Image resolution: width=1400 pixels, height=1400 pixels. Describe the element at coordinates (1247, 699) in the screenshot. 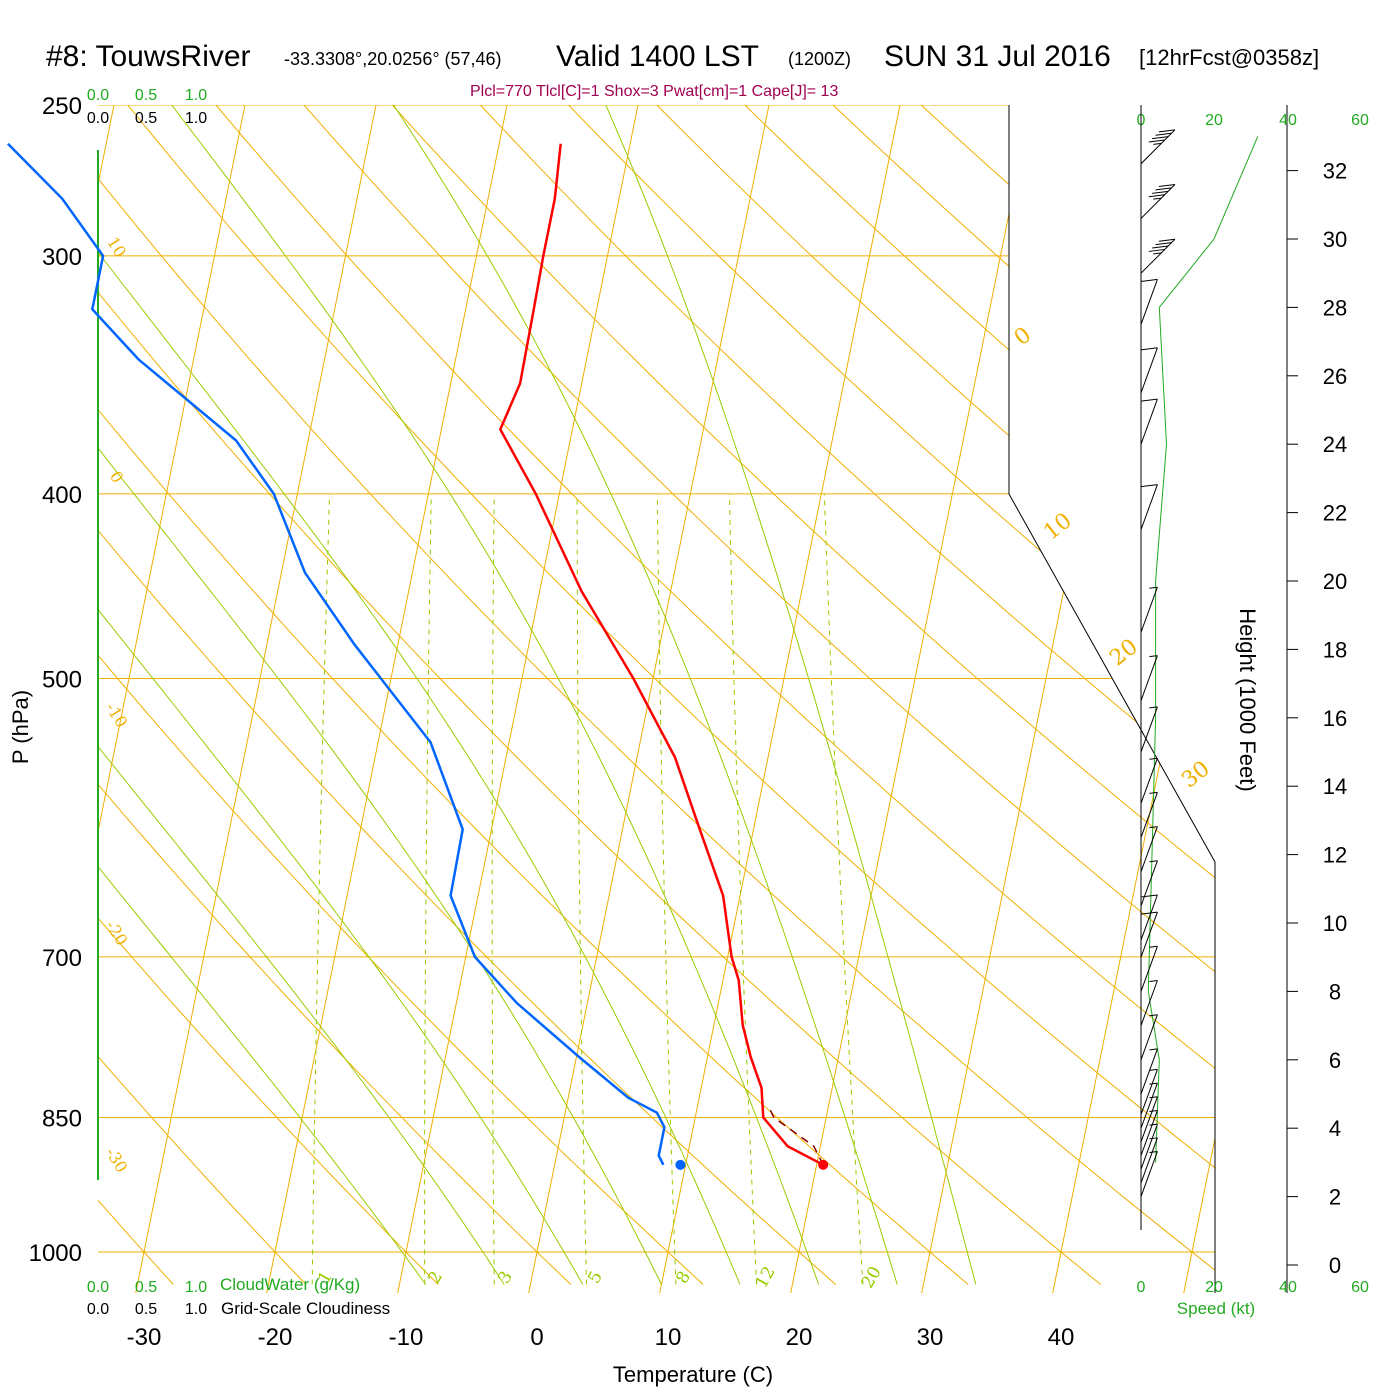

I see `height-axis-title: Height (1000 Feet)` at that location.